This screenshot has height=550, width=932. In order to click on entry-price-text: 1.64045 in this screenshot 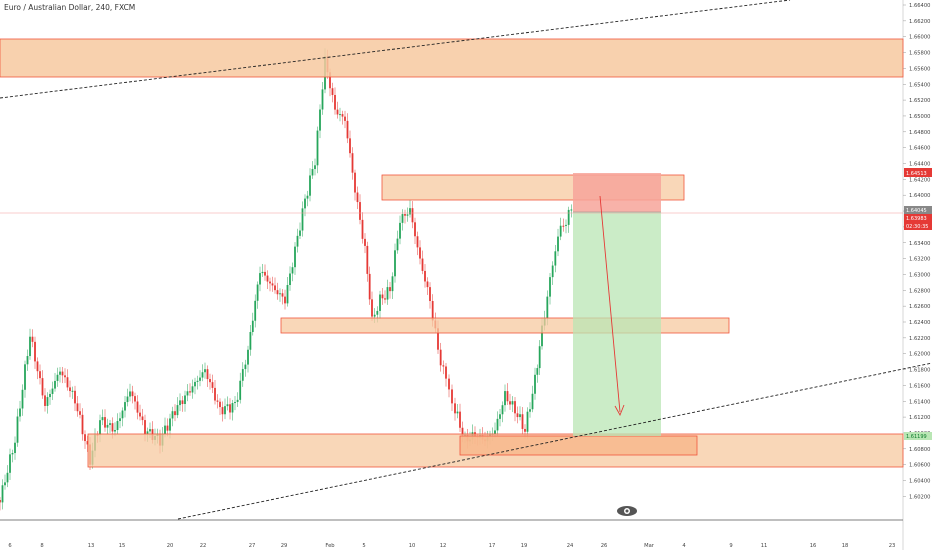, I will do `click(916, 211)`.